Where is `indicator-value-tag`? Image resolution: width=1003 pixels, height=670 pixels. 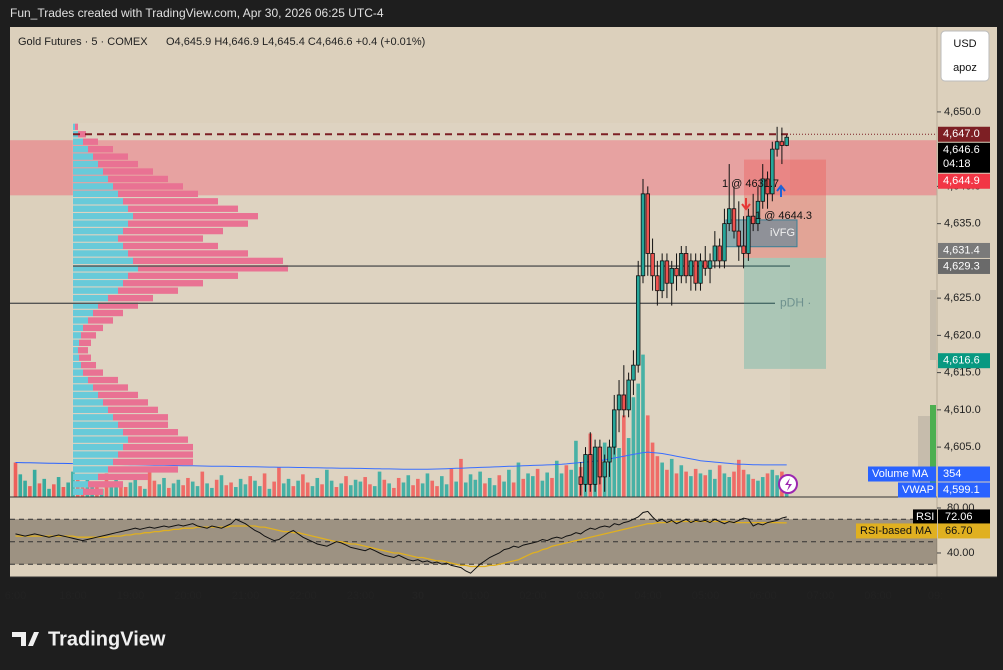 indicator-value-tag is located at coordinates (964, 474).